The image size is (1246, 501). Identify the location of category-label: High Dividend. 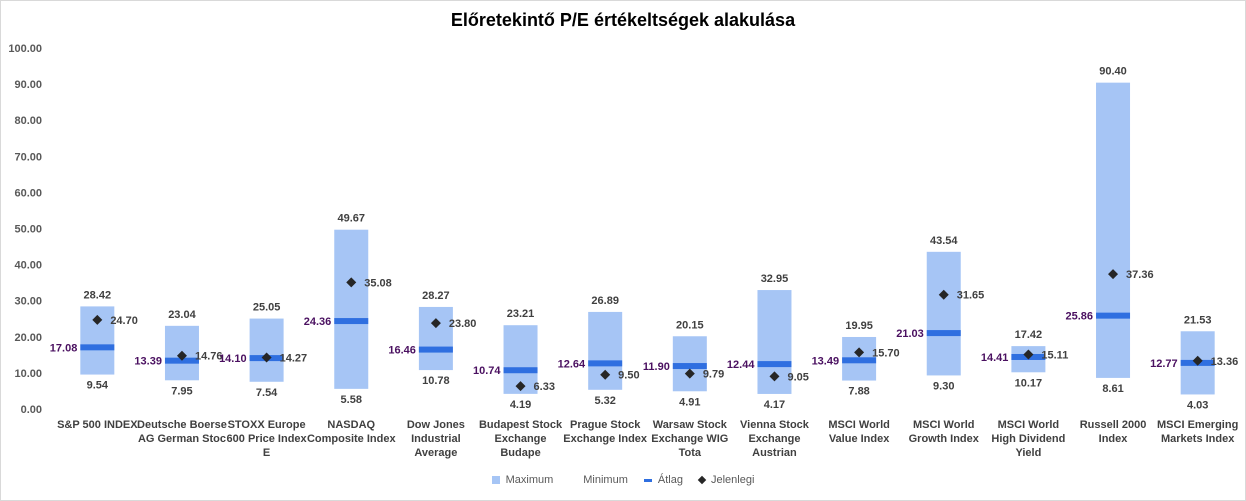
(1028, 439).